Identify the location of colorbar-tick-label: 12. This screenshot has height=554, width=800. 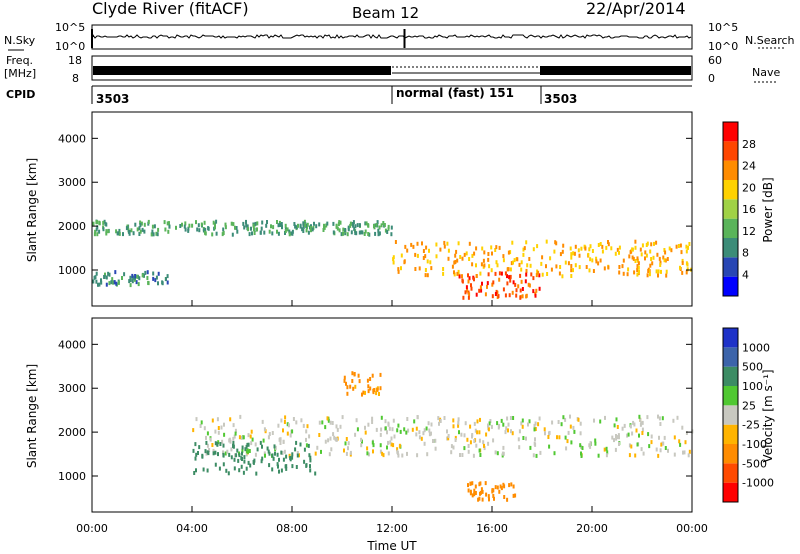
(749, 231).